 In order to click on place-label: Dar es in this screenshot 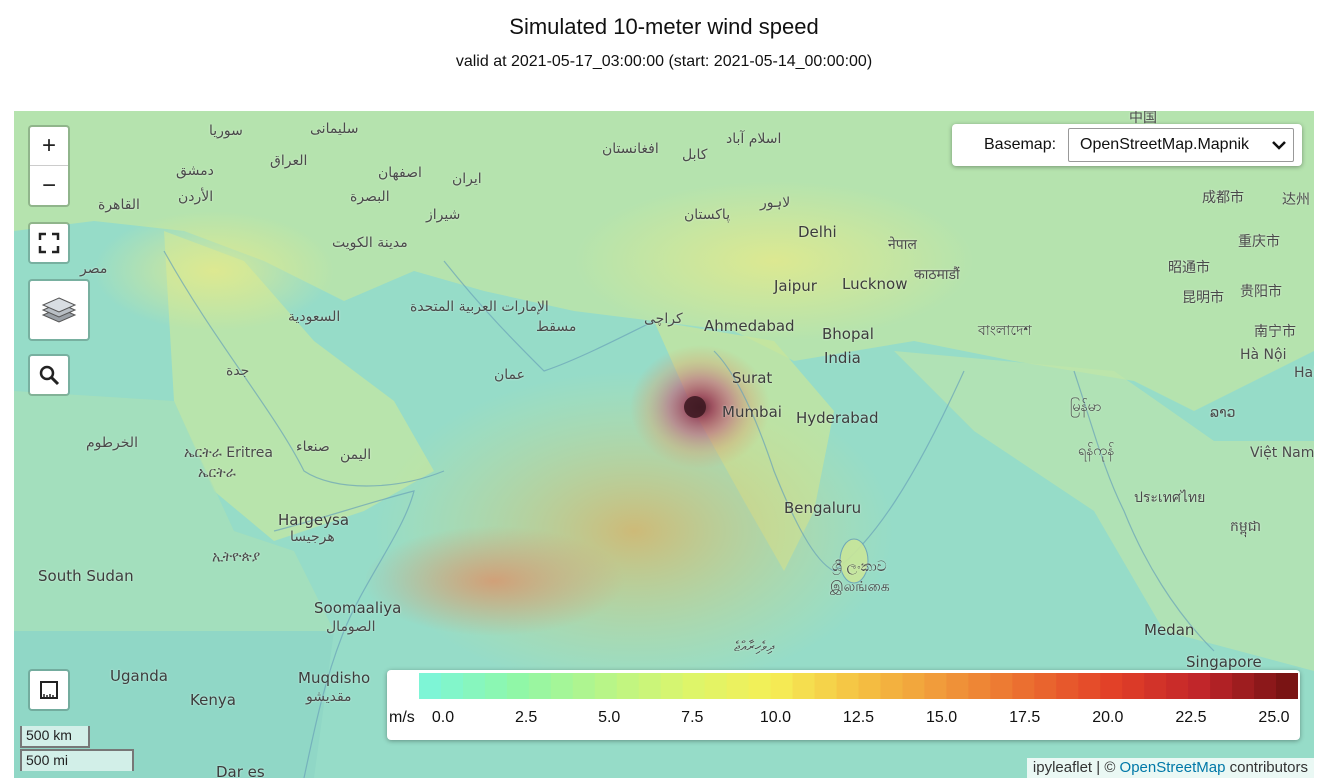, I will do `click(240, 770)`.